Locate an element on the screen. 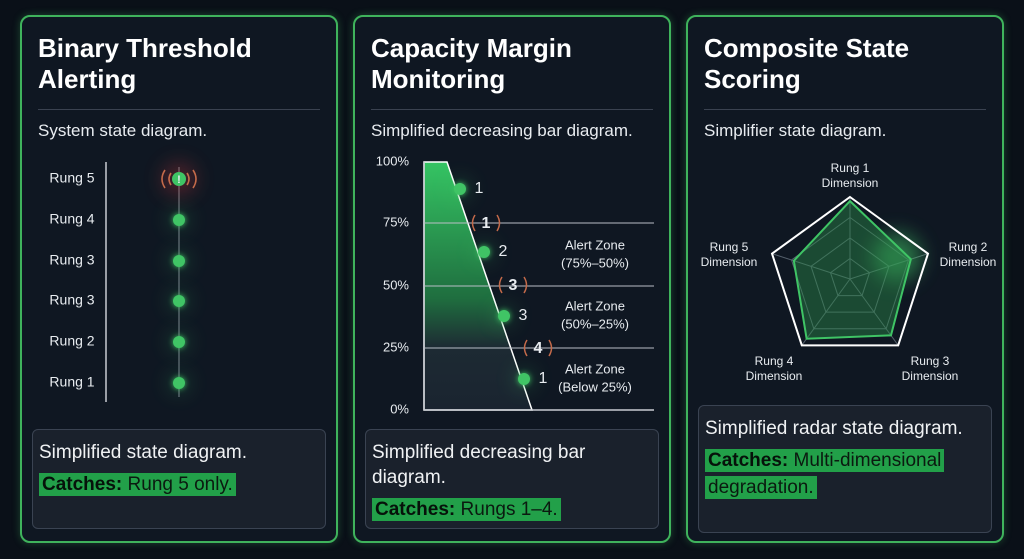 Image resolution: width=1024 pixels, height=559 pixels. catches-text: Rungs 1–4. is located at coordinates (509, 509).